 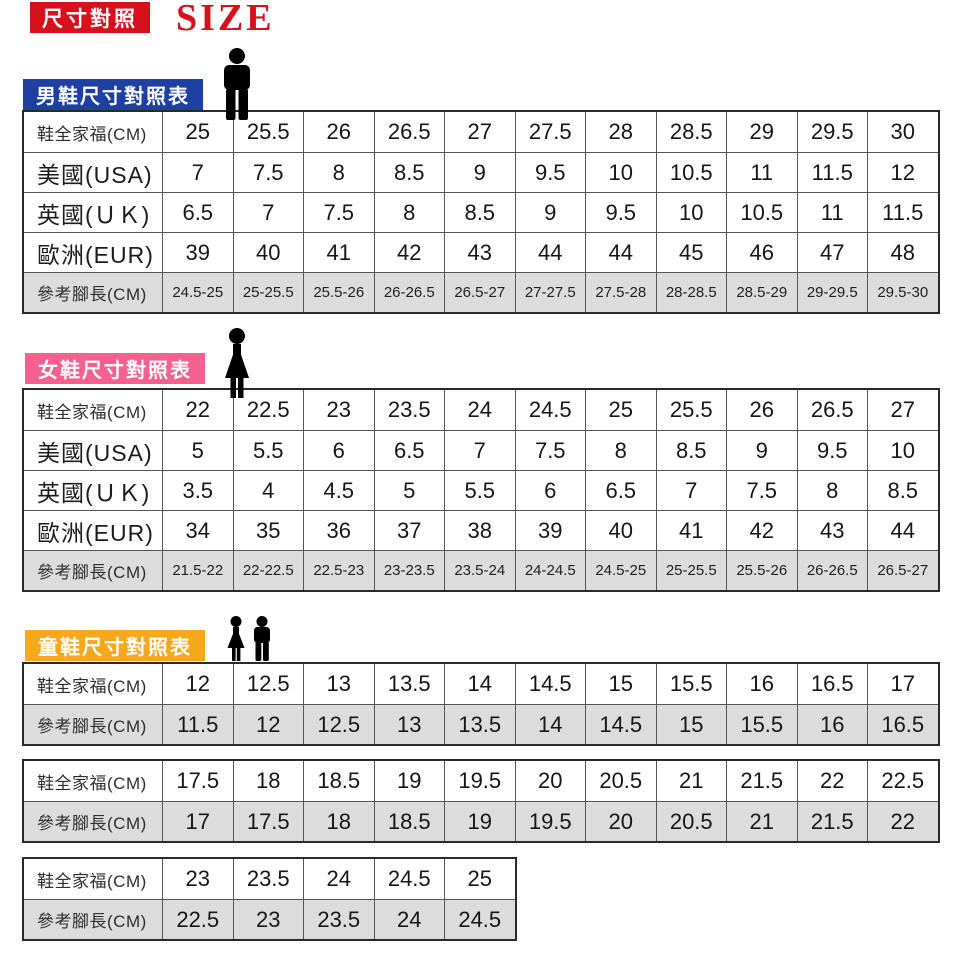 What do you see at coordinates (338, 252) in the screenshot?
I see `size-cell: 41` at bounding box center [338, 252].